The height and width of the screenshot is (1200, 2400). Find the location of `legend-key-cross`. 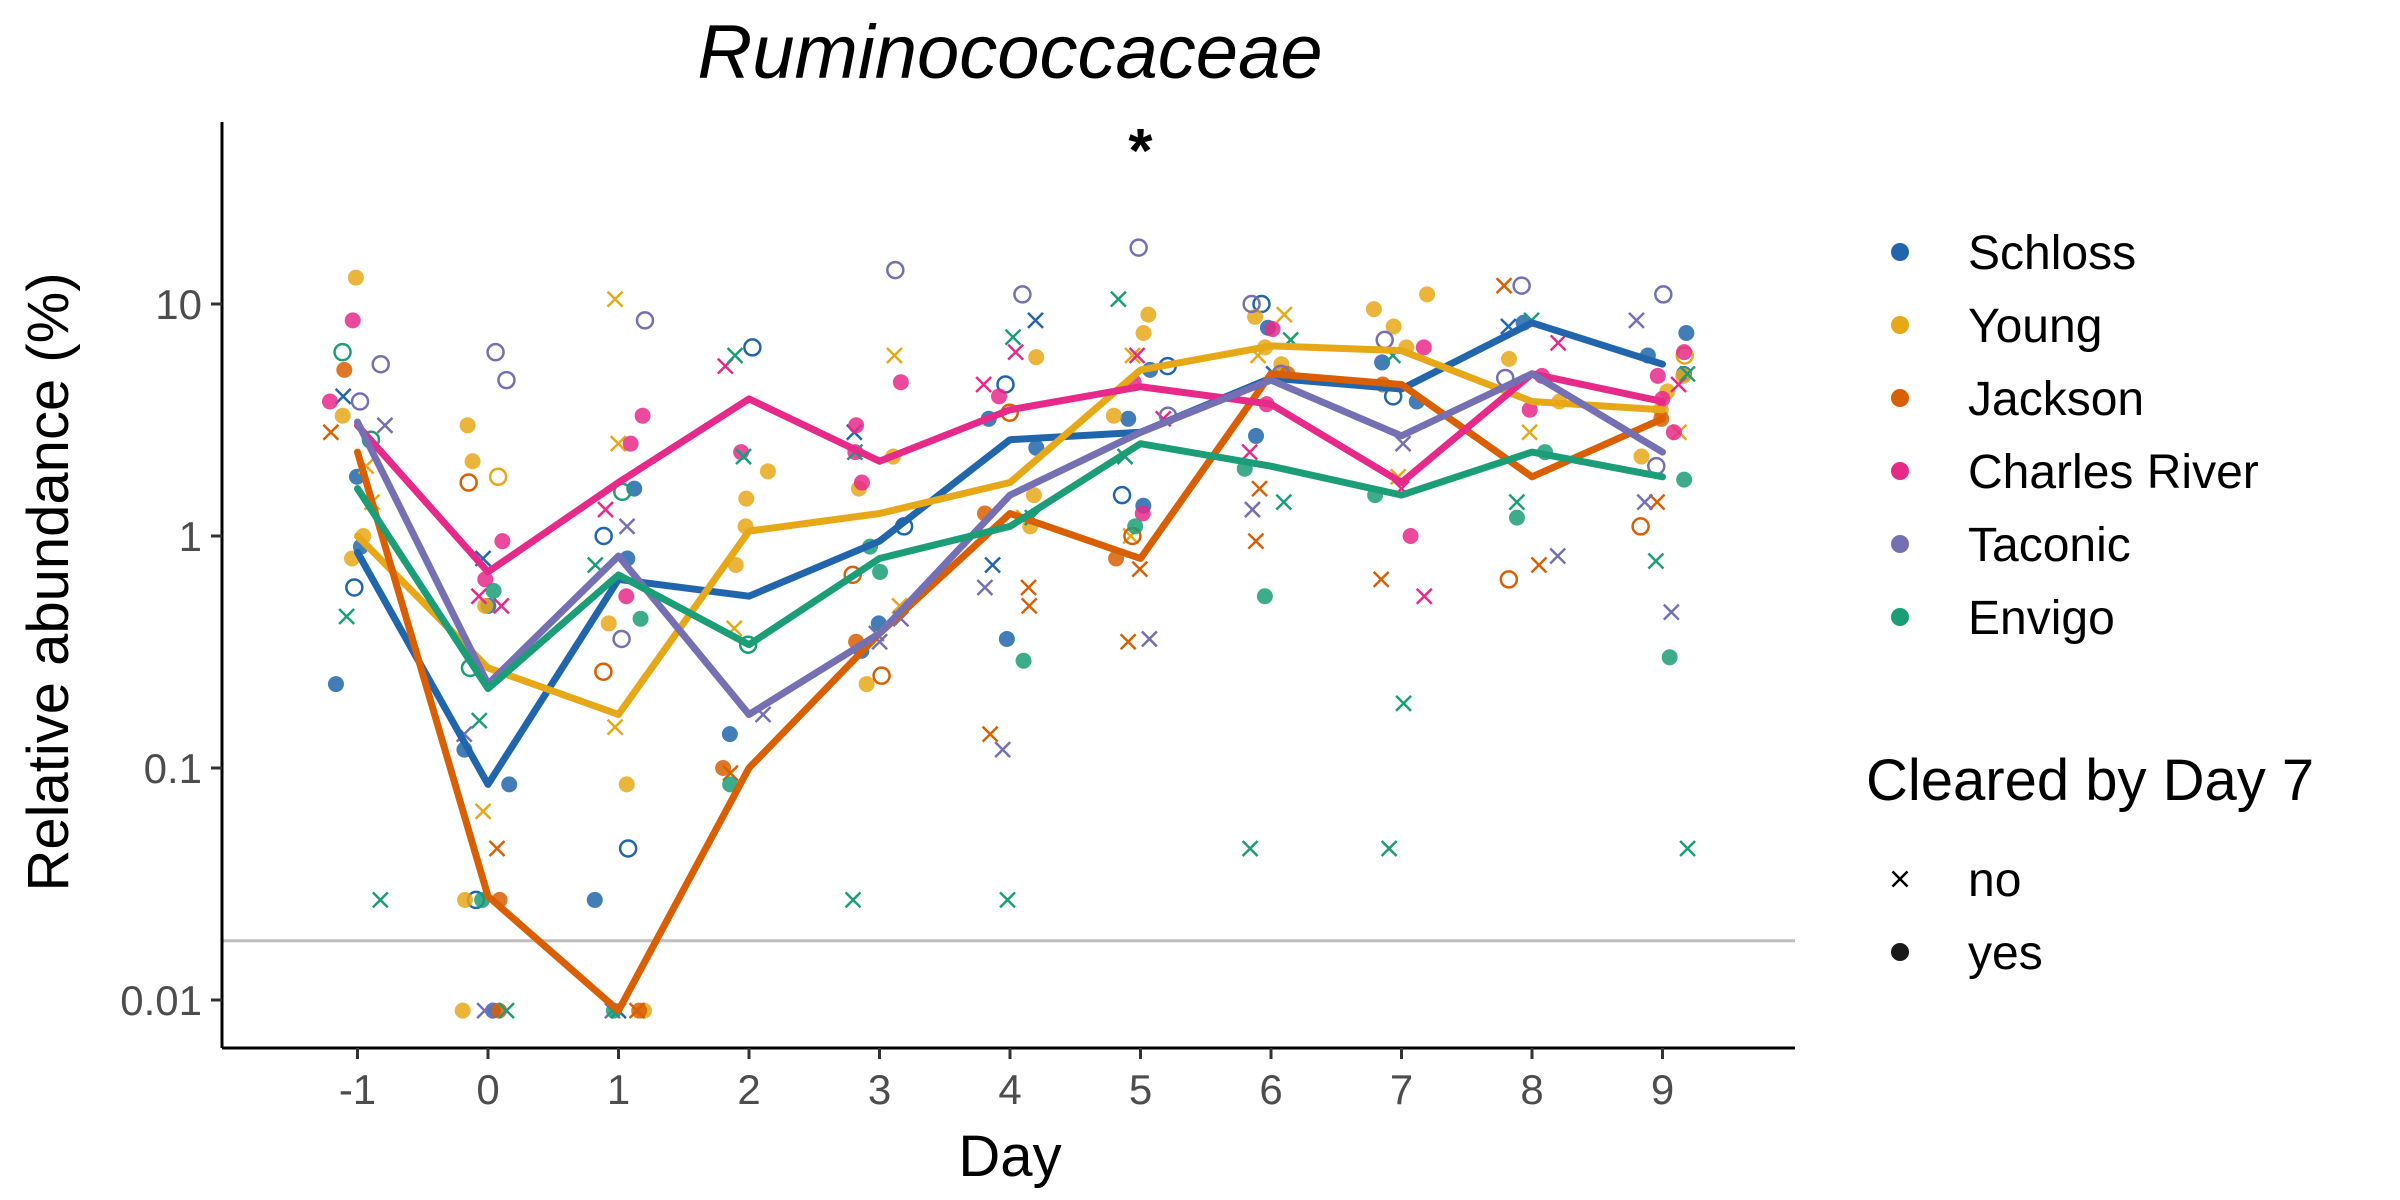

legend-key-cross is located at coordinates (1900, 879).